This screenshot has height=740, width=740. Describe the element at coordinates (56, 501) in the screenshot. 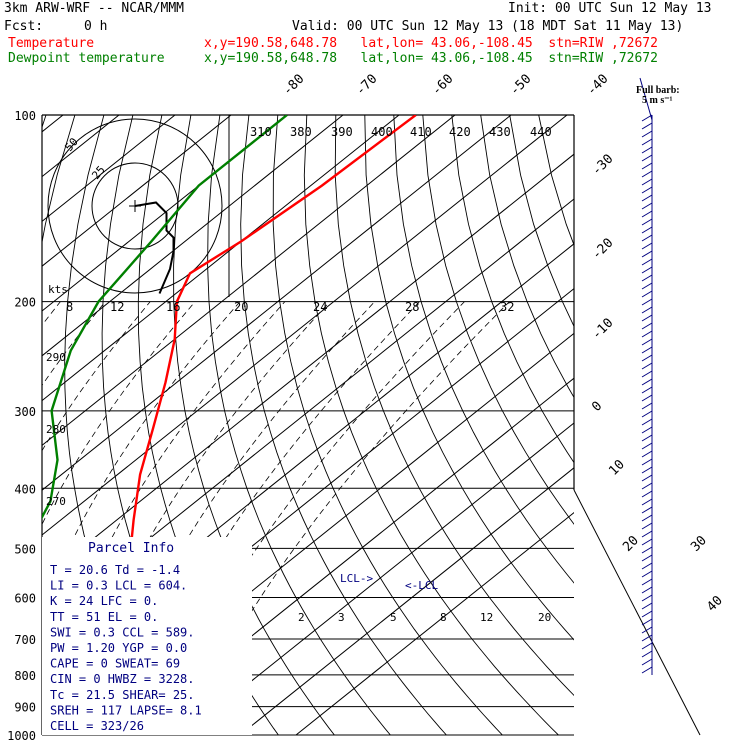

I see `theta-label-left: 270` at that location.